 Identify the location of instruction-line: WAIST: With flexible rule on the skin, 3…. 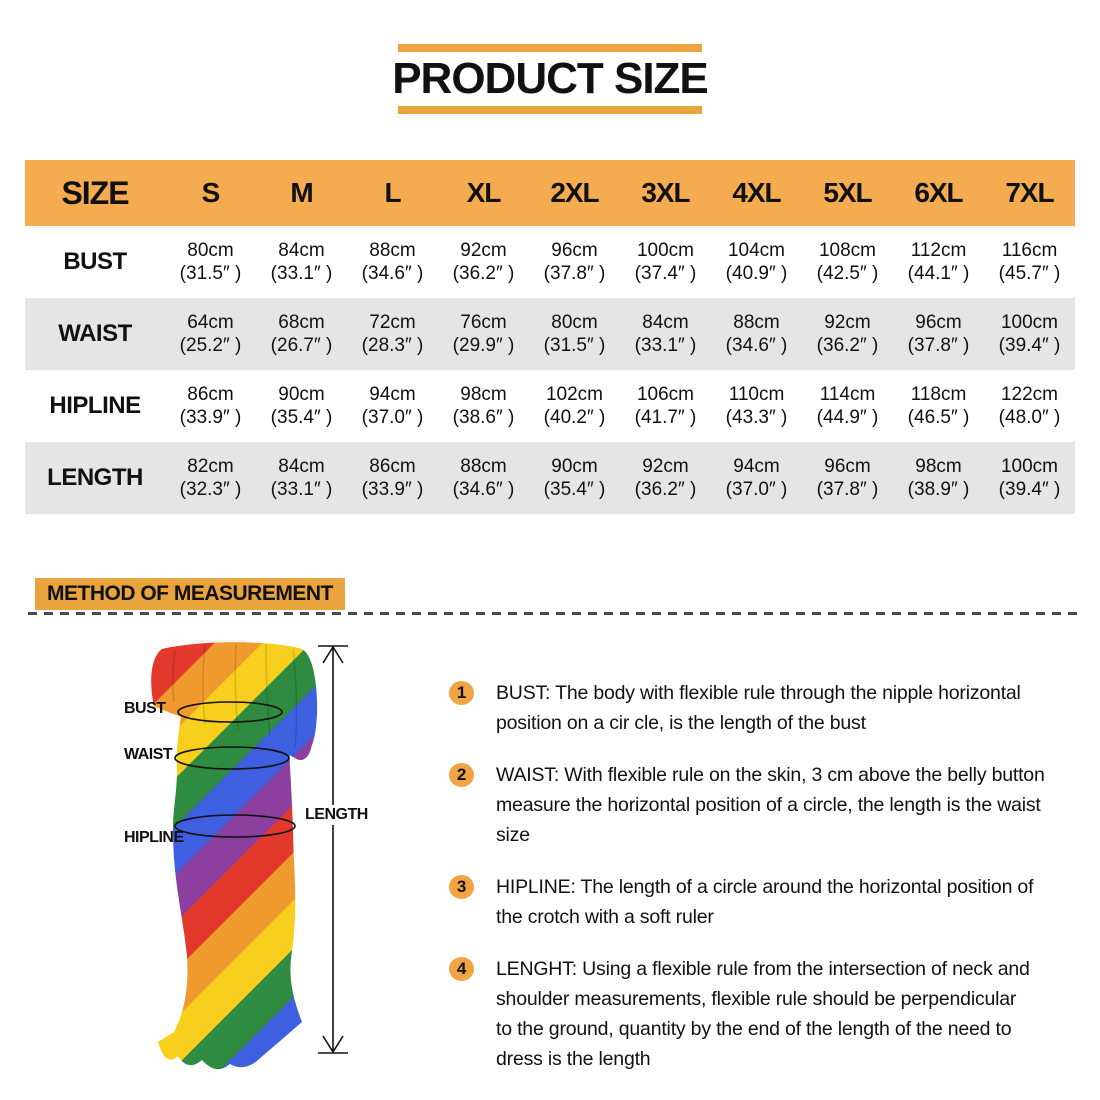
(770, 775).